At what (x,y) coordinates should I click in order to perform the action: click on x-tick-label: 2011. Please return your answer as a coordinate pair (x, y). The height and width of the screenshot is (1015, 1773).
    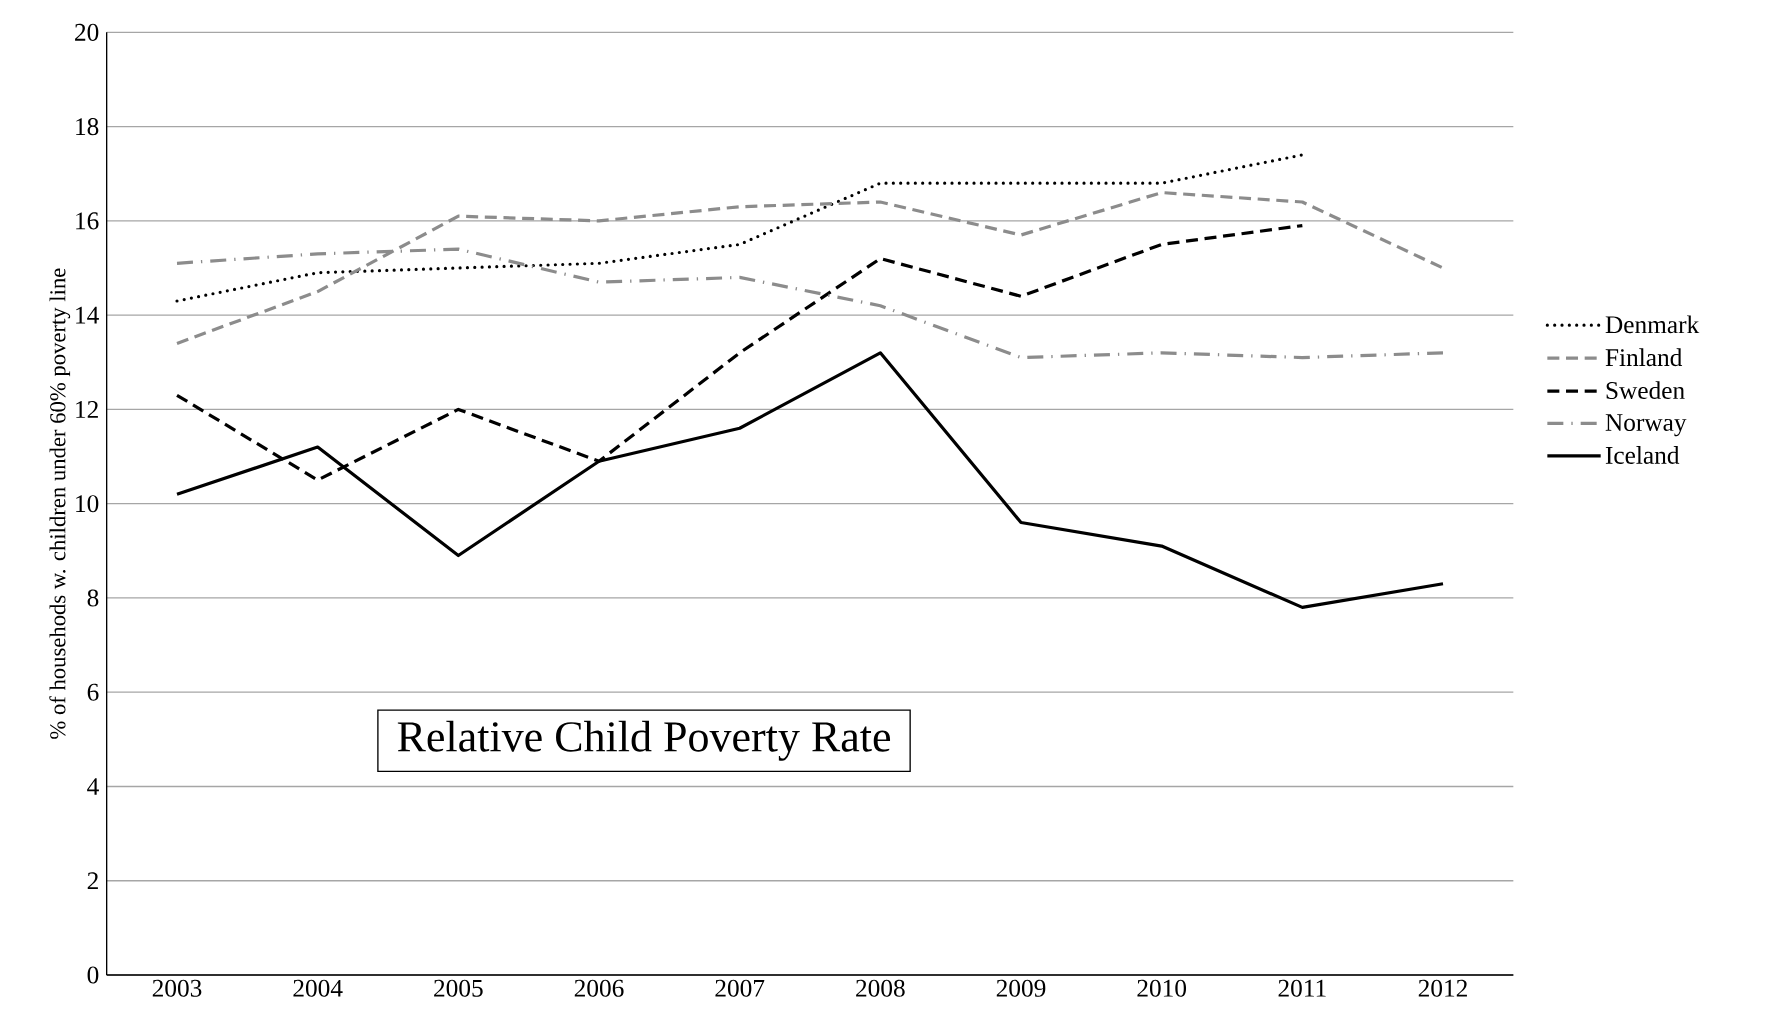
    Looking at the image, I should click on (1302, 988).